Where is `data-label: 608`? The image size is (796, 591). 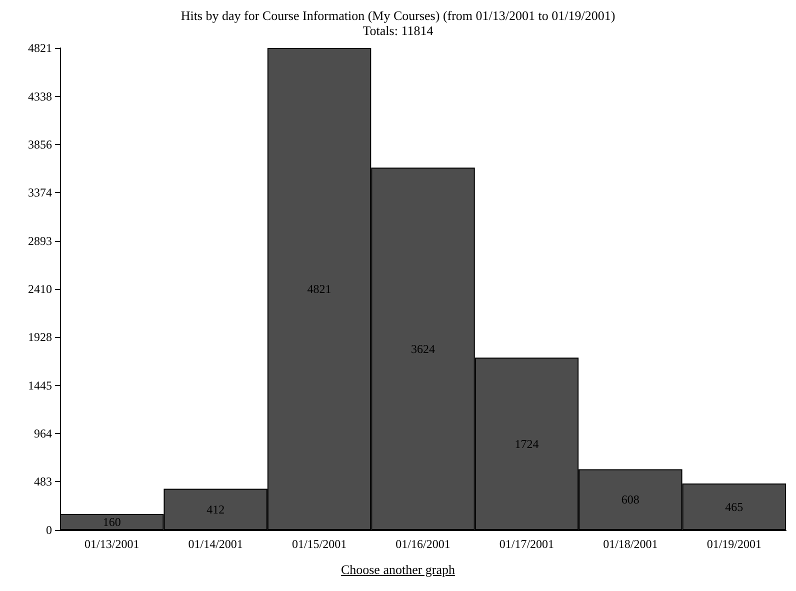 data-label: 608 is located at coordinates (630, 499).